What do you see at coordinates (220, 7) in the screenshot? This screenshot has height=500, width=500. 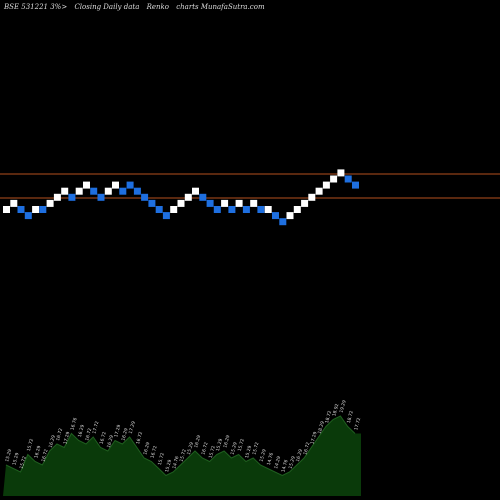 I see `chart-site: charts MunafaSutra.com` at bounding box center [220, 7].